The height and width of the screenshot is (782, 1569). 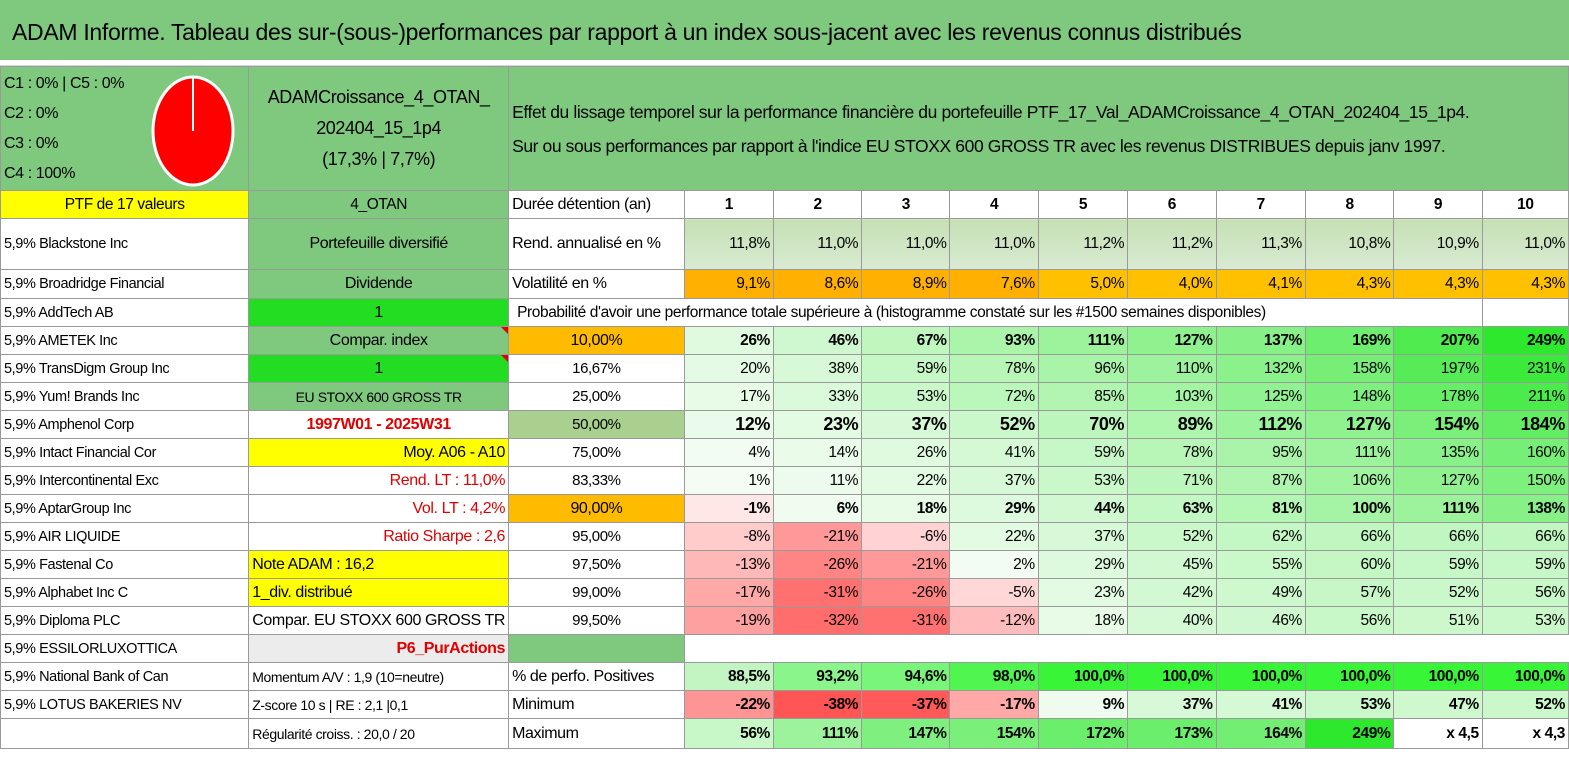 I want to click on min-value: 9%, so click(x=1083, y=704).